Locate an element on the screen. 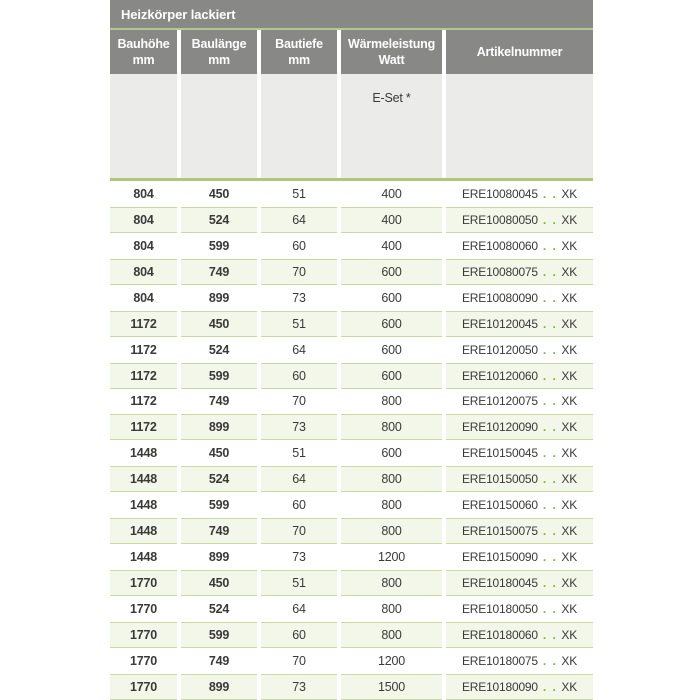 This screenshot has width=700, height=700. cell-artikelnummer: ERE10180090 . . XK is located at coordinates (519, 686).